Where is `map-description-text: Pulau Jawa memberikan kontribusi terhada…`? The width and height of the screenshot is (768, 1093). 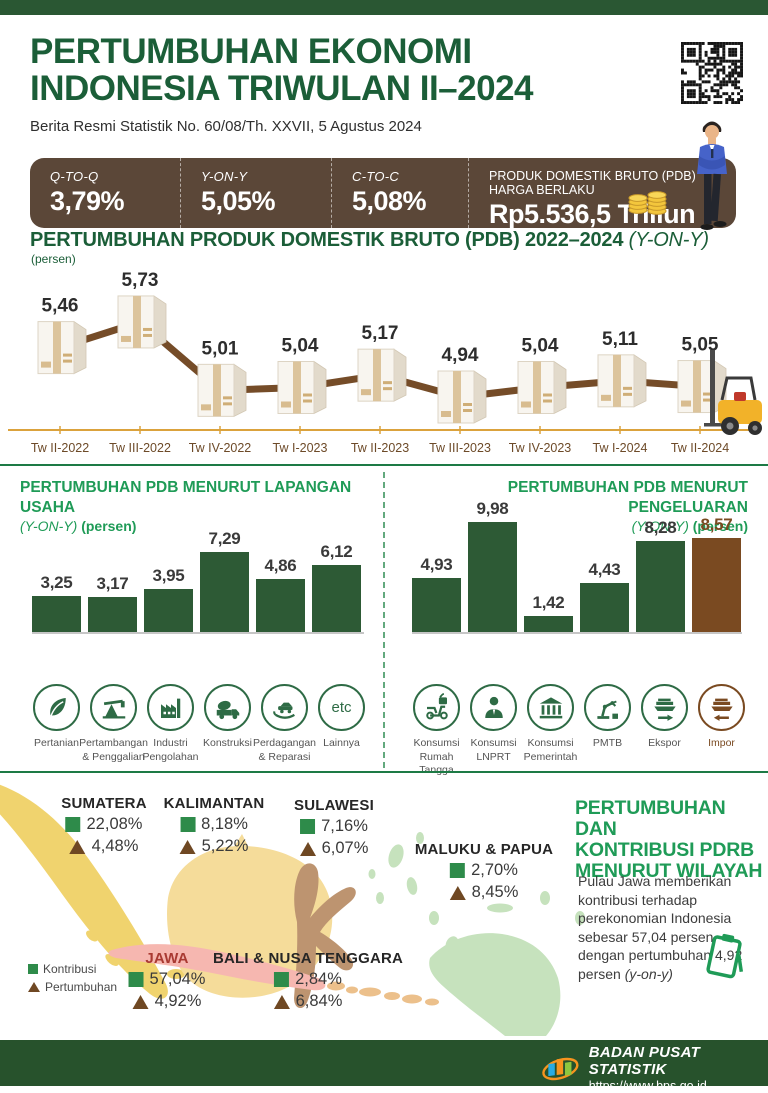 map-description-text: Pulau Jawa memberikan kontribusi terhada… is located at coordinates (660, 928).